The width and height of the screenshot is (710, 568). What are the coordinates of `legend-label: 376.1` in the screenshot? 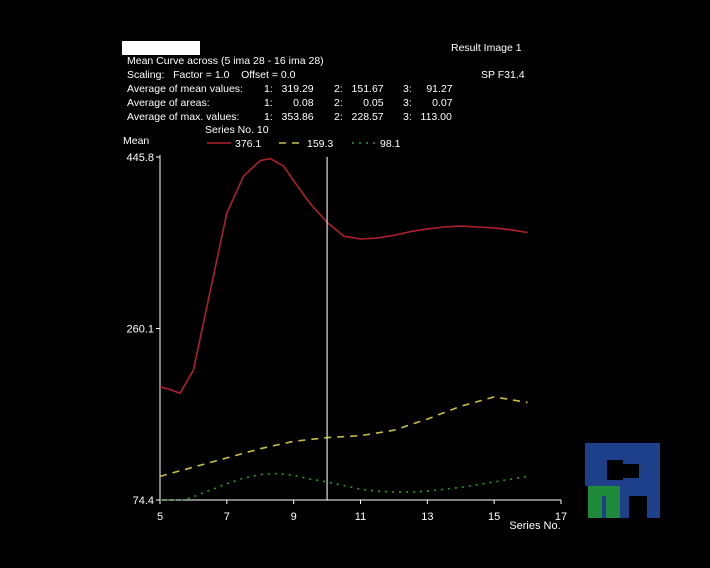 It's located at (248, 144).